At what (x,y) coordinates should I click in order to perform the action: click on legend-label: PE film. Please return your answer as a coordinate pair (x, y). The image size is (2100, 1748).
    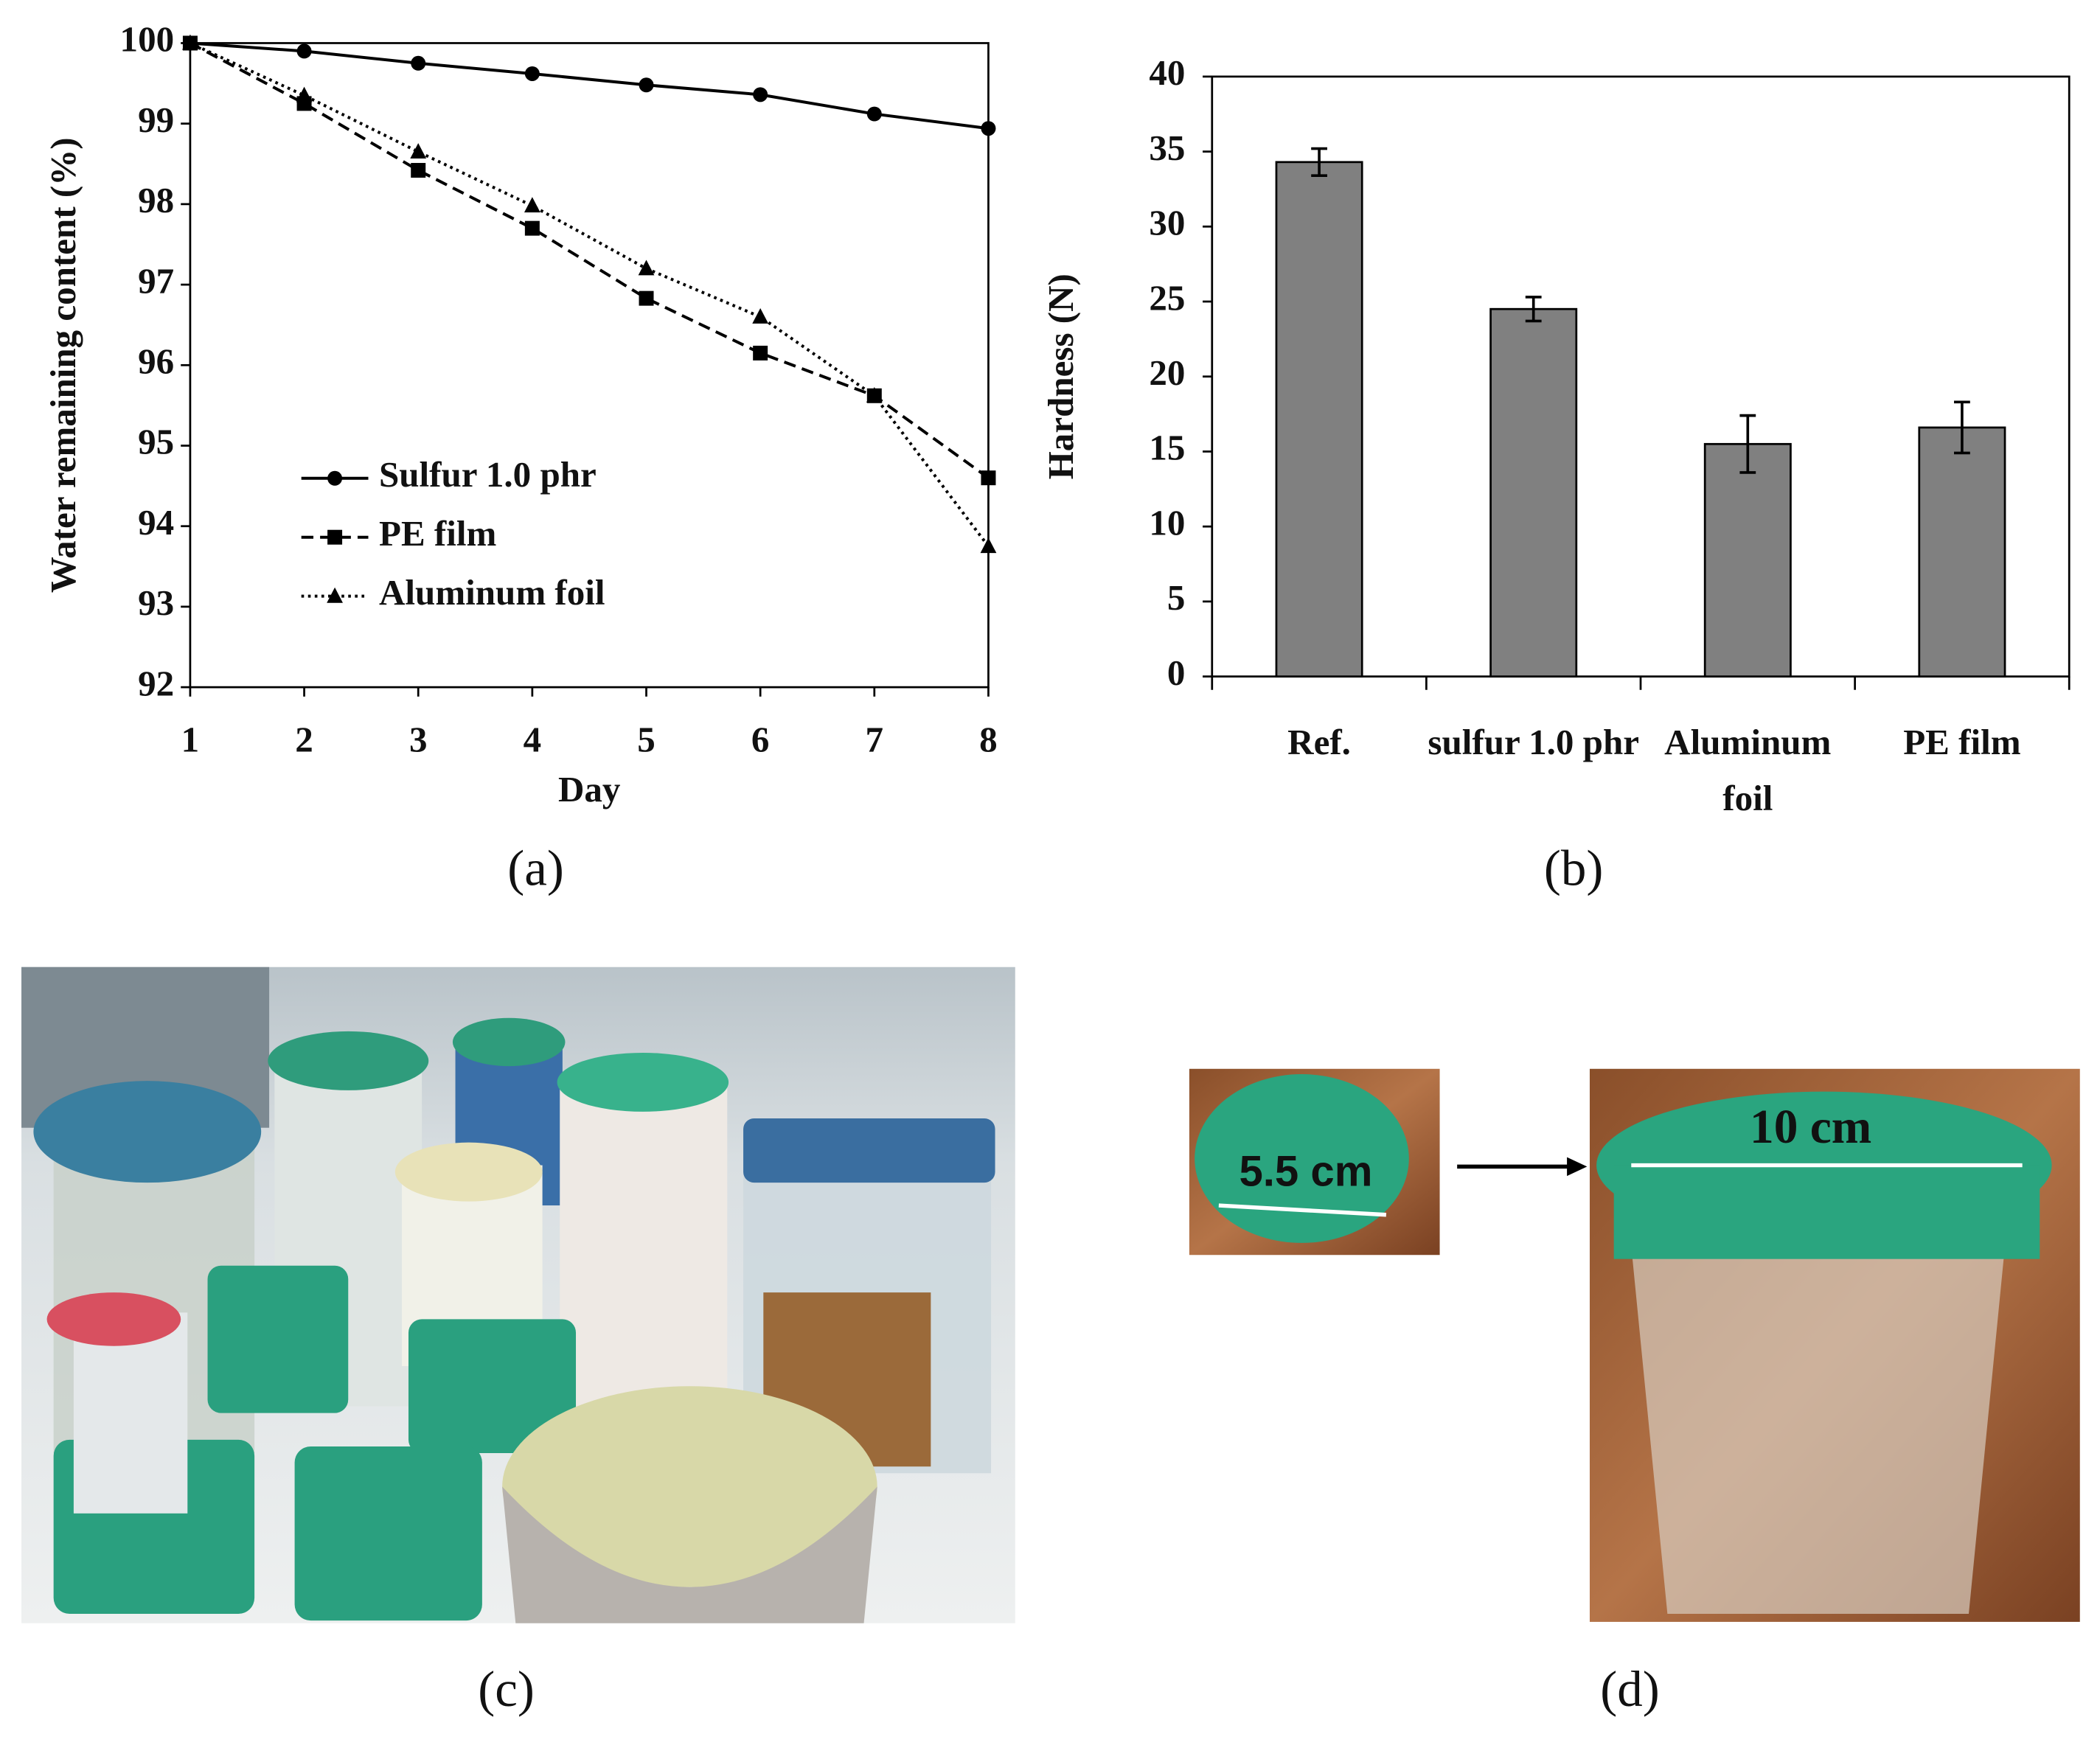
    Looking at the image, I should click on (438, 533).